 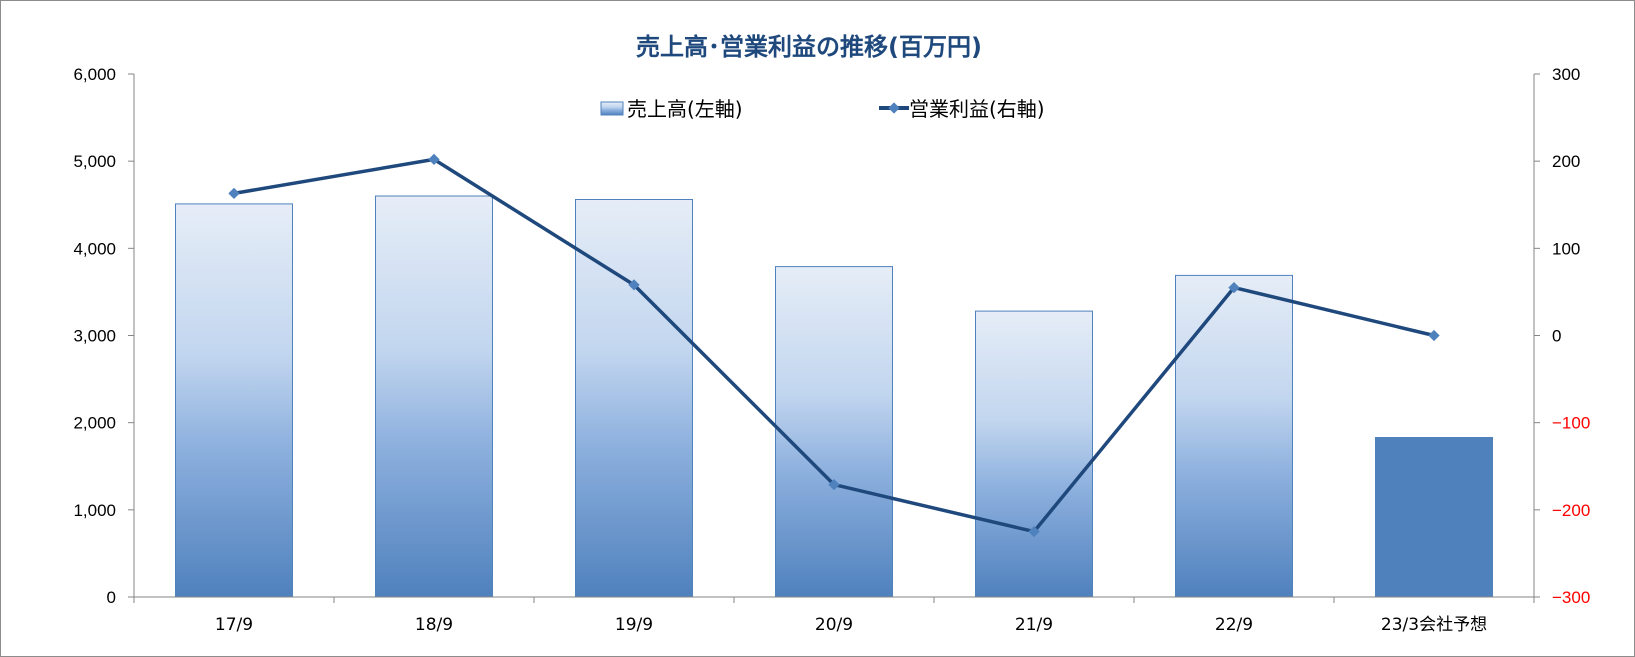 I want to click on y-left-tick-label-4: 4,000, so click(x=94, y=248).